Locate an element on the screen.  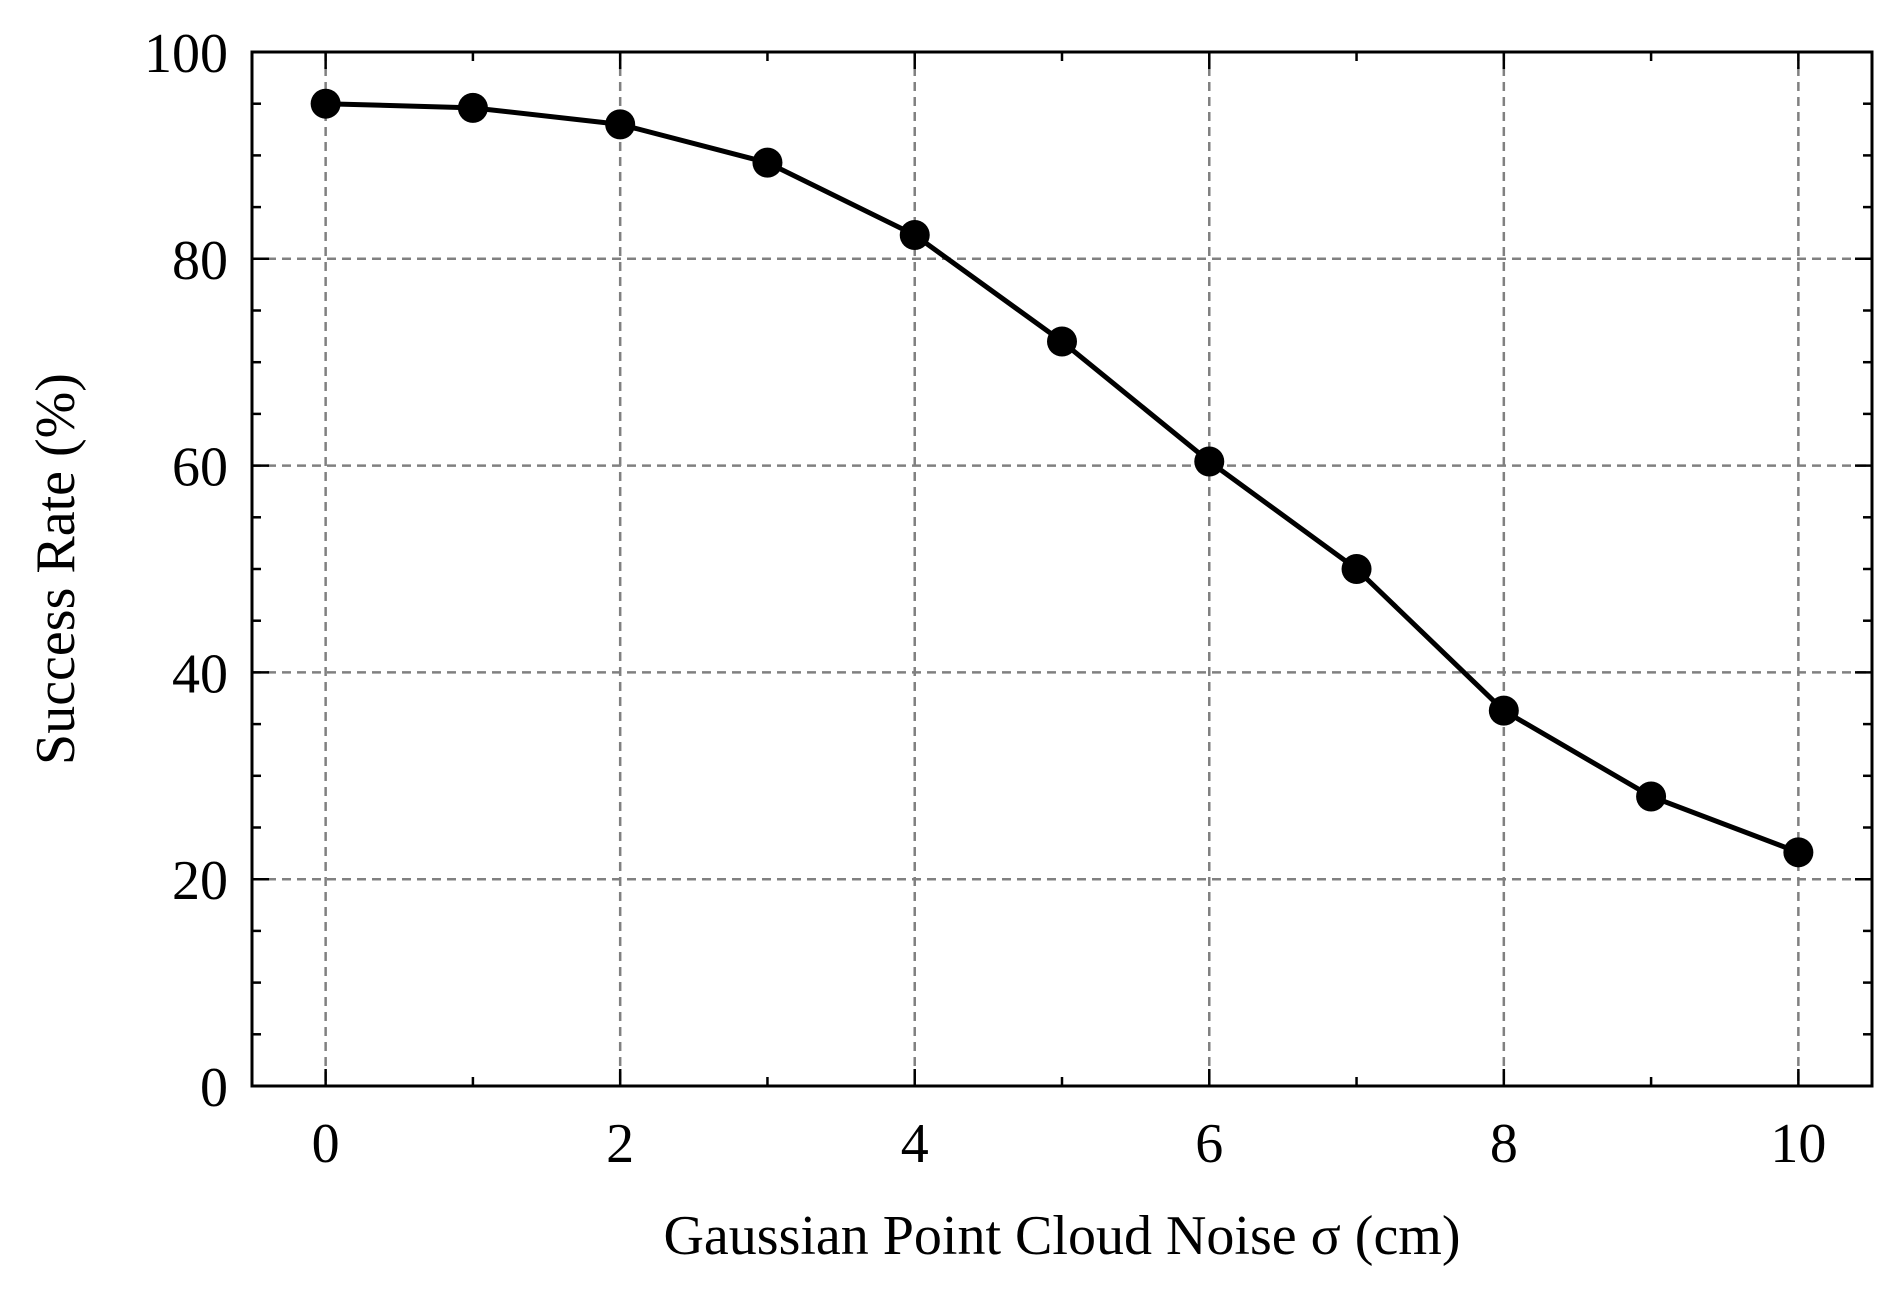
y-tick-label: 80 is located at coordinates (200, 261).